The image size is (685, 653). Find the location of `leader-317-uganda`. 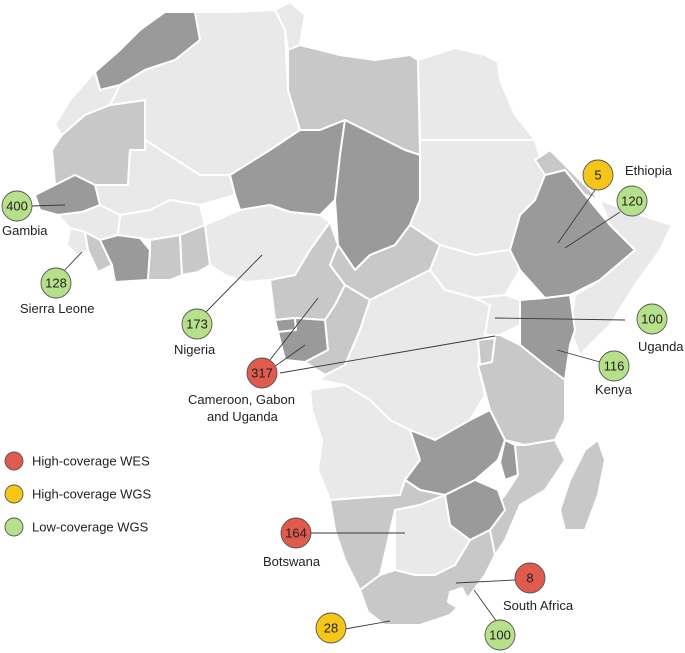

leader-317-uganda is located at coordinates (387, 354).